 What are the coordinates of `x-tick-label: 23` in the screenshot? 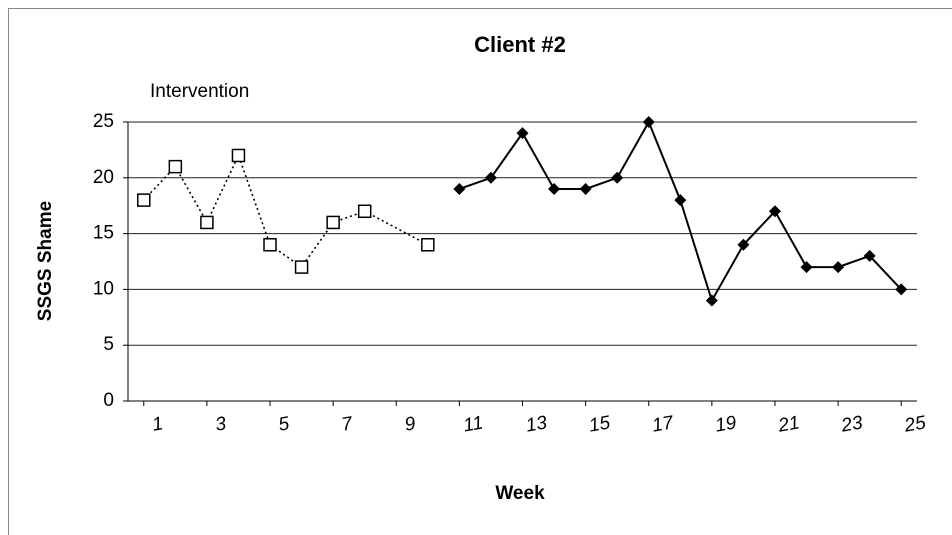 It's located at (852, 424).